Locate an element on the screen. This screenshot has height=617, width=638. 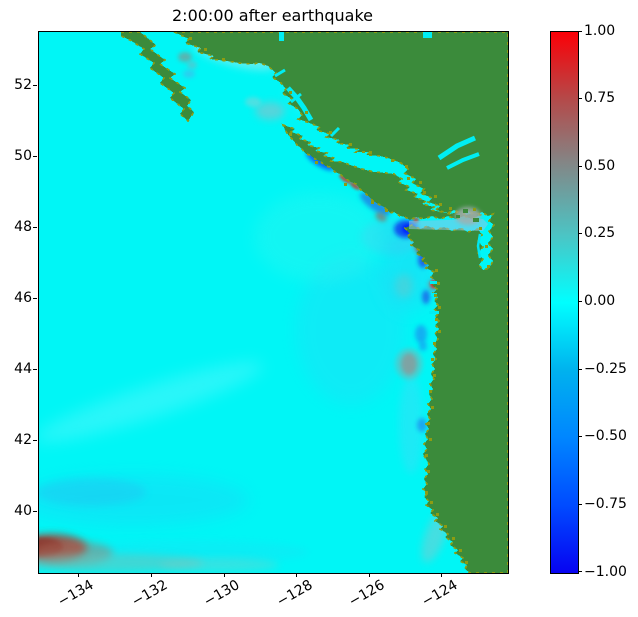
bellingham-channel is located at coordinates (457, 148).